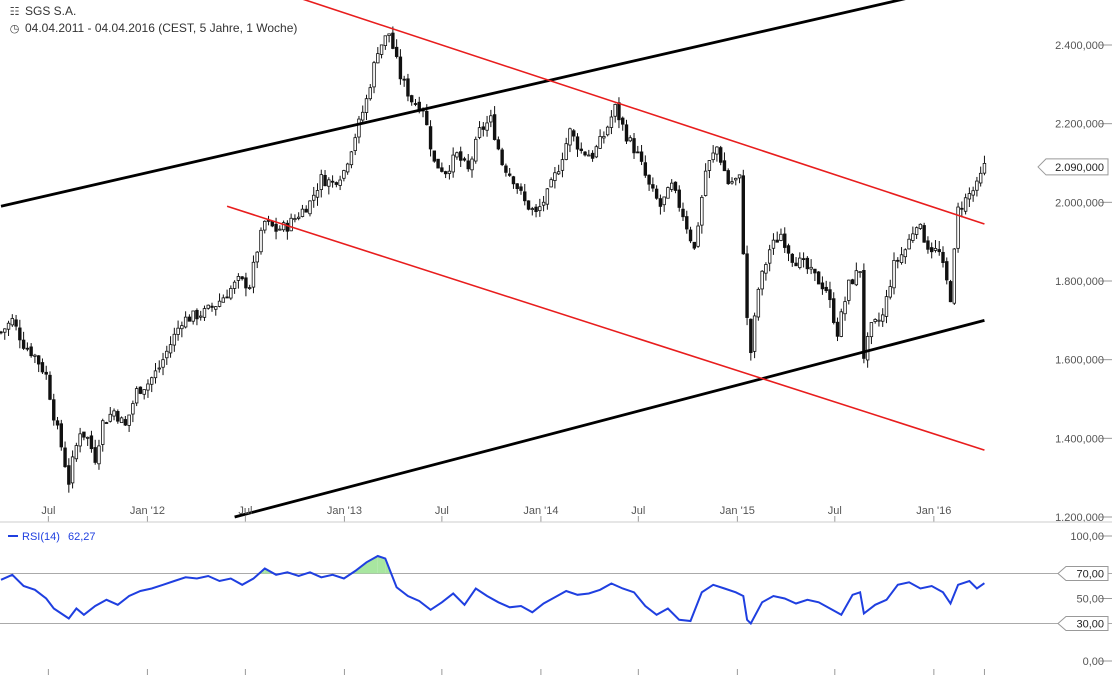 This screenshot has height=675, width=1112. I want to click on x-tick-label: Jan '14, so click(540, 511).